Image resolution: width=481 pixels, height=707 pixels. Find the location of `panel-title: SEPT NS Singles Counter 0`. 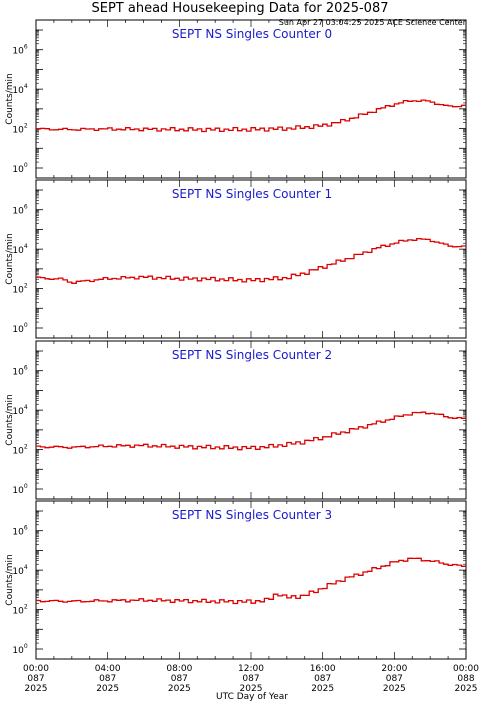

panel-title: SEPT NS Singles Counter 0 is located at coordinates (252, 34).